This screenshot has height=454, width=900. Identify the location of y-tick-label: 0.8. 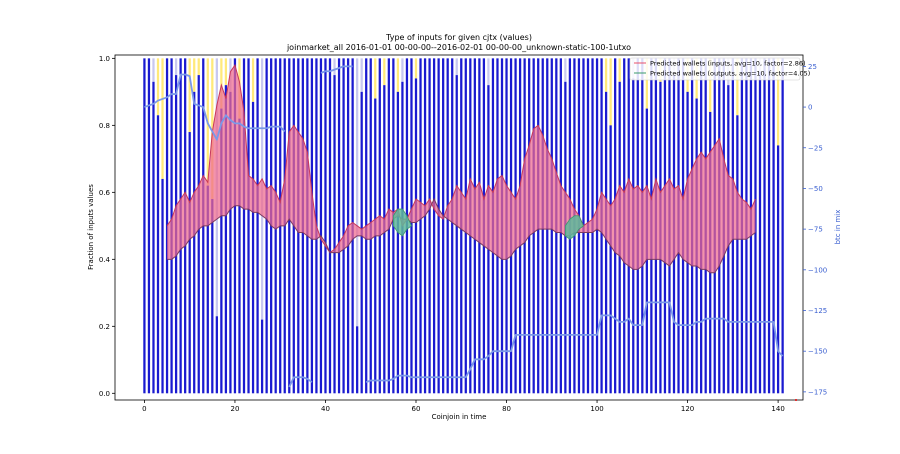
(104, 126).